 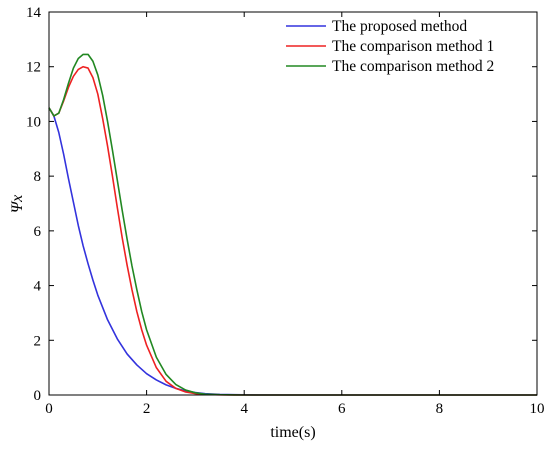 I want to click on y-axis-label: Ψx, so click(x=17, y=204).